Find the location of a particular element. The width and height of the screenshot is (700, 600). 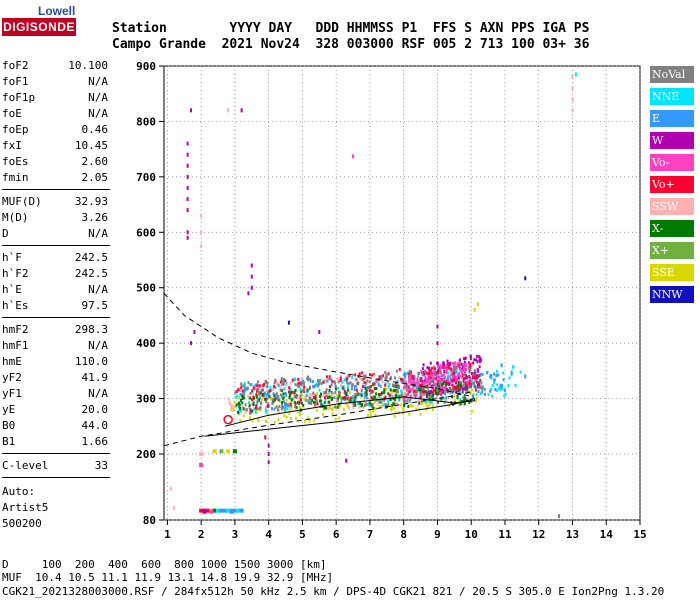

param-row-fof1p: foF1p N/A is located at coordinates (55, 98).